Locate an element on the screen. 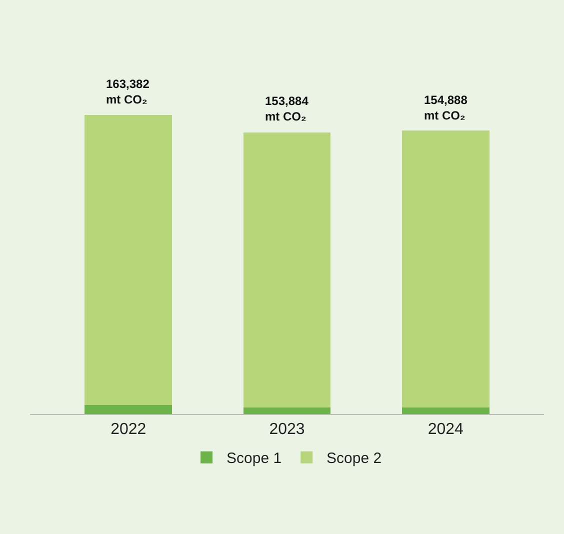 The width and height of the screenshot is (564, 534). legend-label: Scope 1 is located at coordinates (254, 459).